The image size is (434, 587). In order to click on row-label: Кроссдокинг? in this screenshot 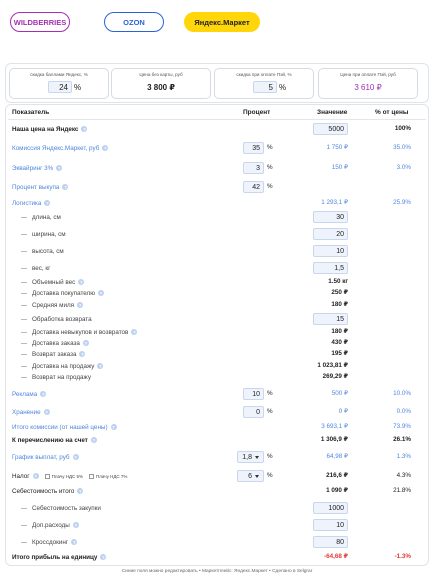, I will do `click(55, 542)`.